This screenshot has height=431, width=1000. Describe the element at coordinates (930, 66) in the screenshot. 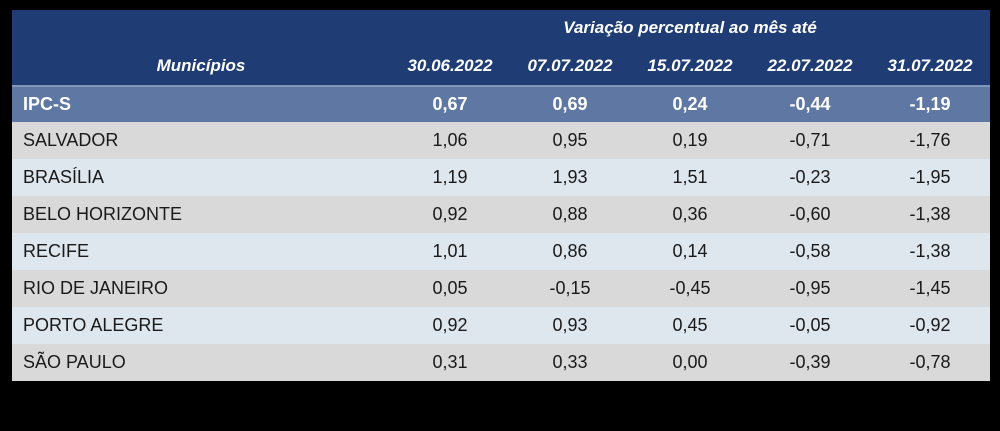

I see `date-column-header: 31.07.2022` at that location.